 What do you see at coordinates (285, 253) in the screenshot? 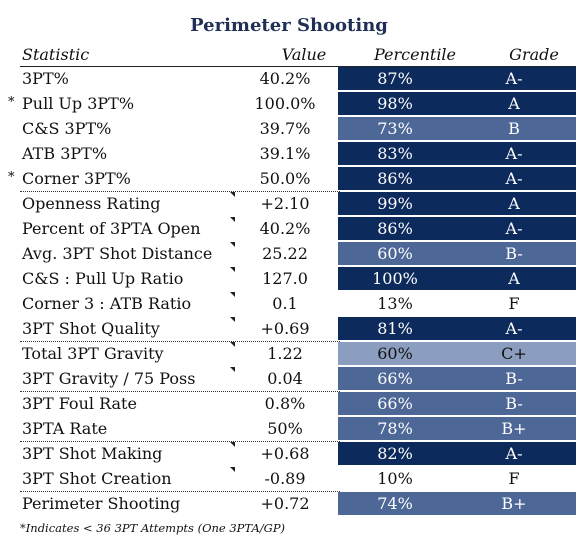
I see `statistic-value: 25.22` at bounding box center [285, 253].